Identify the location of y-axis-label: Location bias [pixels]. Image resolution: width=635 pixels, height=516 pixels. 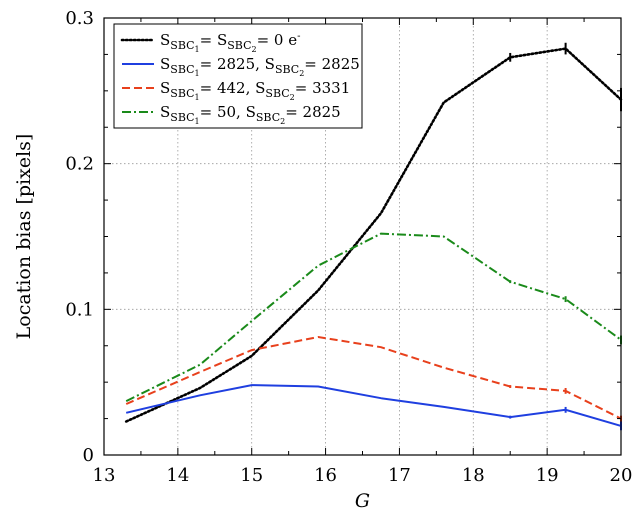
(24, 237).